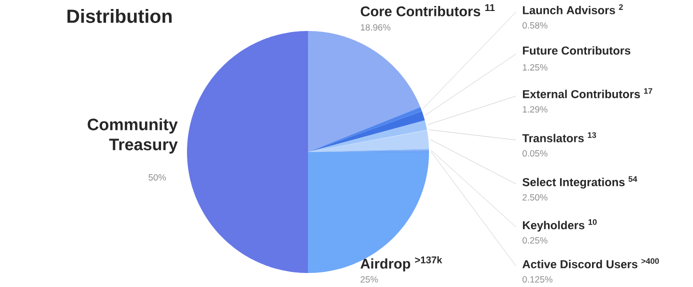 The height and width of the screenshot is (287, 693). I want to click on data-label: 25%, so click(369, 279).